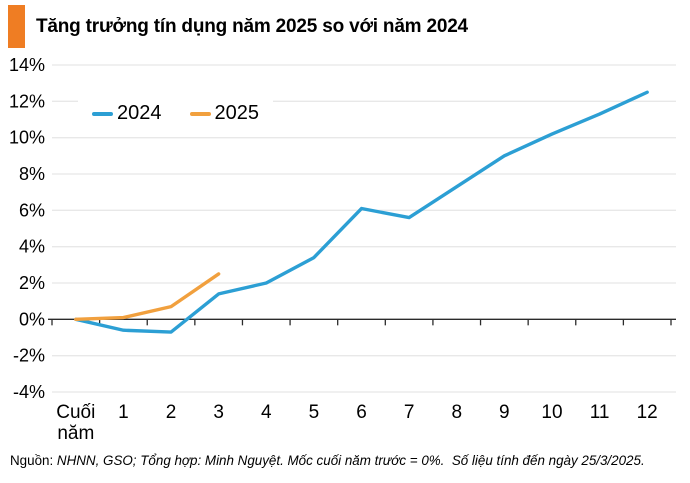 The image size is (690, 483). Describe the element at coordinates (504, 412) in the screenshot. I see `x-axis-label: 9` at that location.